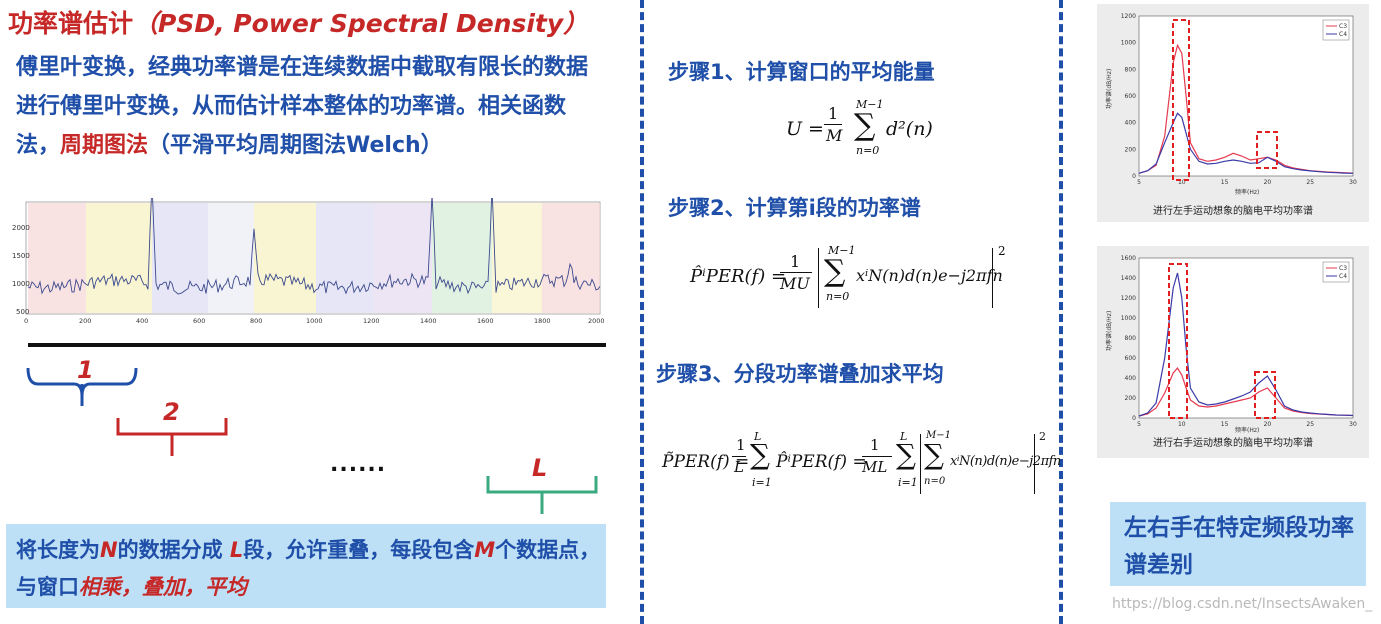  Describe the element at coordinates (1128, 278) in the screenshot. I see `chart1-ytick: 1400` at that location.